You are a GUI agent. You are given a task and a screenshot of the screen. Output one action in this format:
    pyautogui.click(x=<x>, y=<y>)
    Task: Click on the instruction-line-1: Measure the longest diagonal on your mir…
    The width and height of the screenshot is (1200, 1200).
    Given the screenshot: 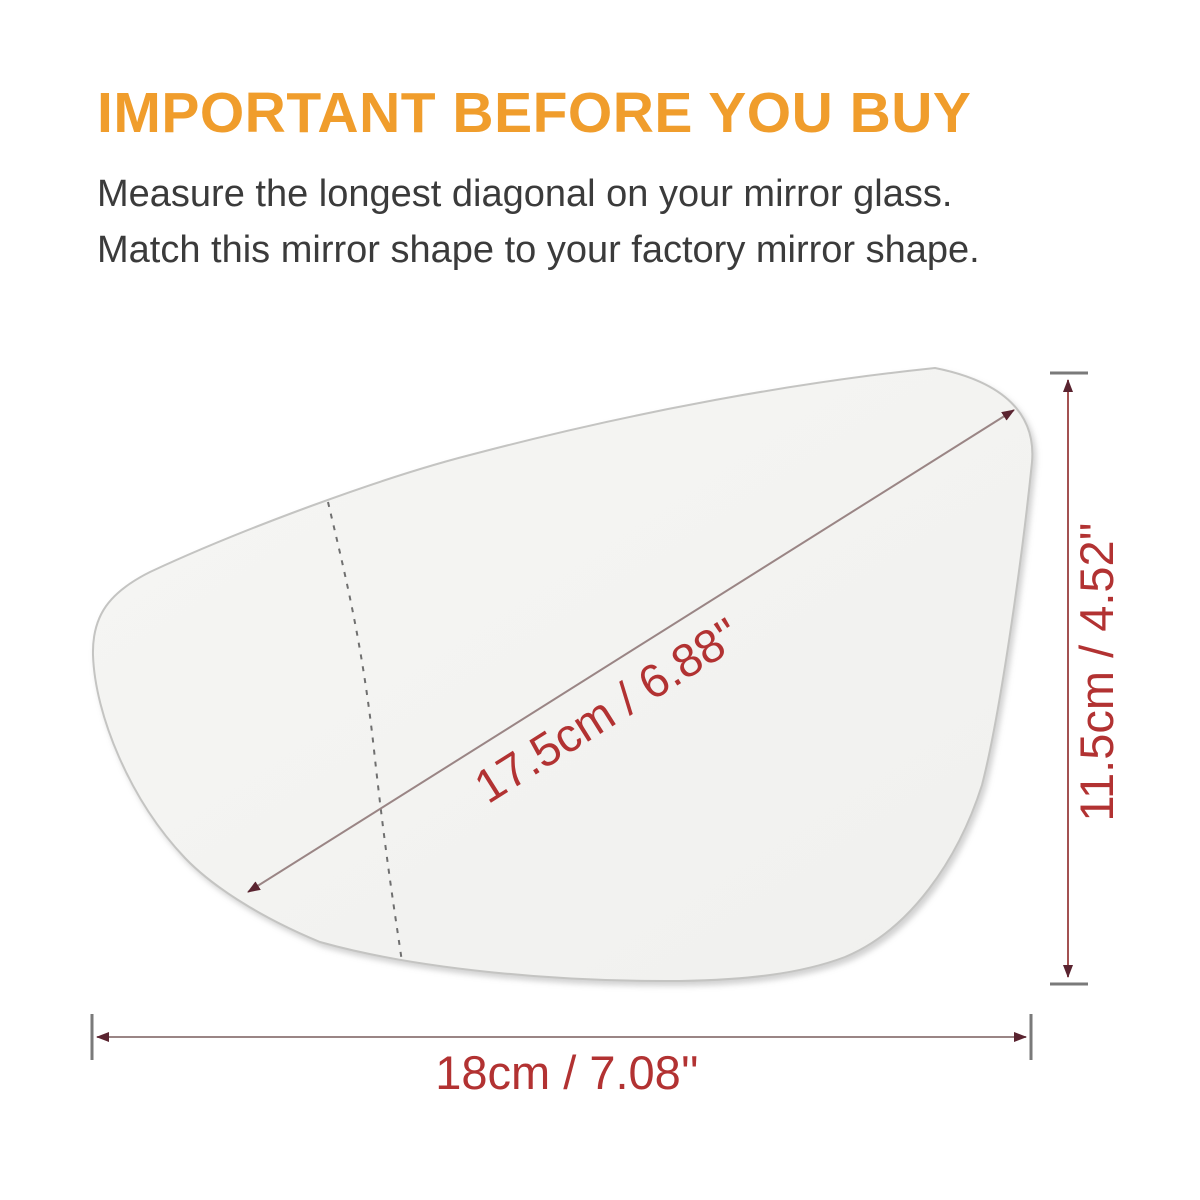 What is the action you would take?
    pyautogui.click(x=525, y=193)
    